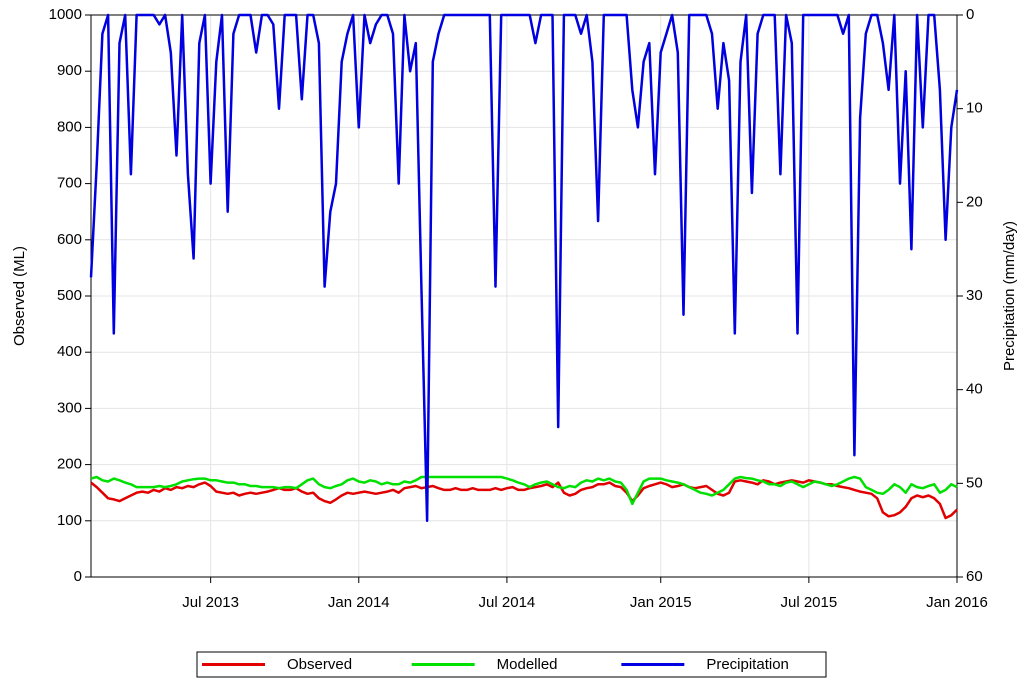 This screenshot has width=1027, height=682. What do you see at coordinates (69, 70) in the screenshot?
I see `y-tick-label: 900` at bounding box center [69, 70].